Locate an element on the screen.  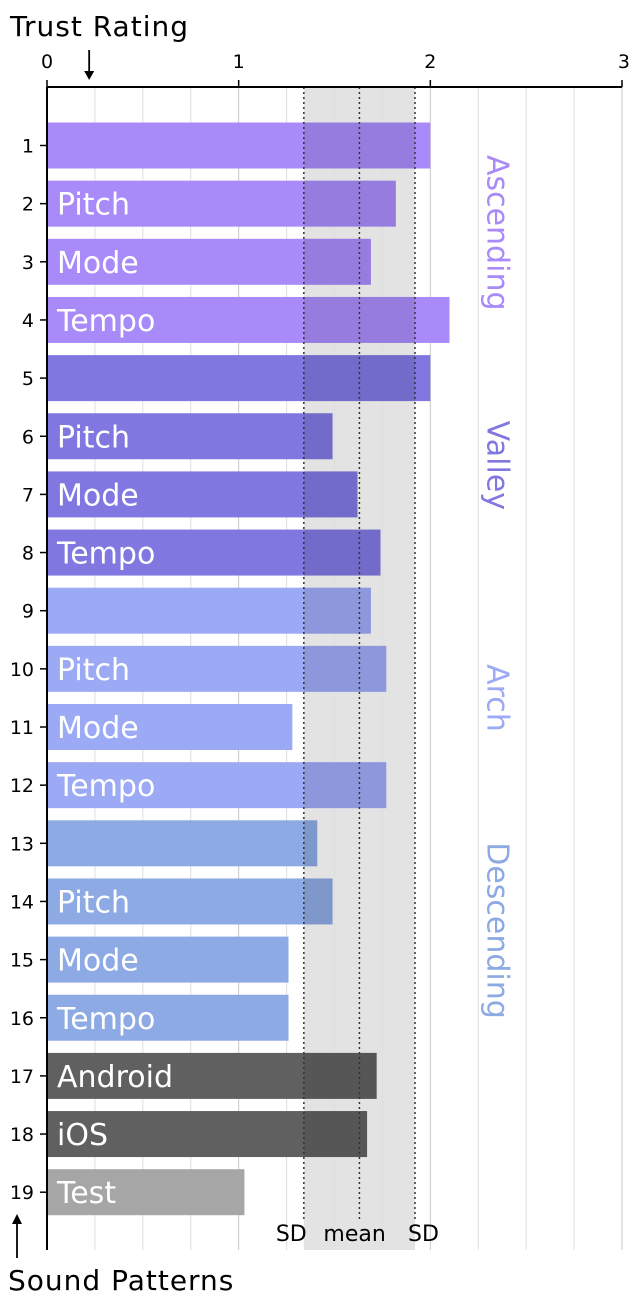
y-tick-label: 7 is located at coordinates (28, 495).